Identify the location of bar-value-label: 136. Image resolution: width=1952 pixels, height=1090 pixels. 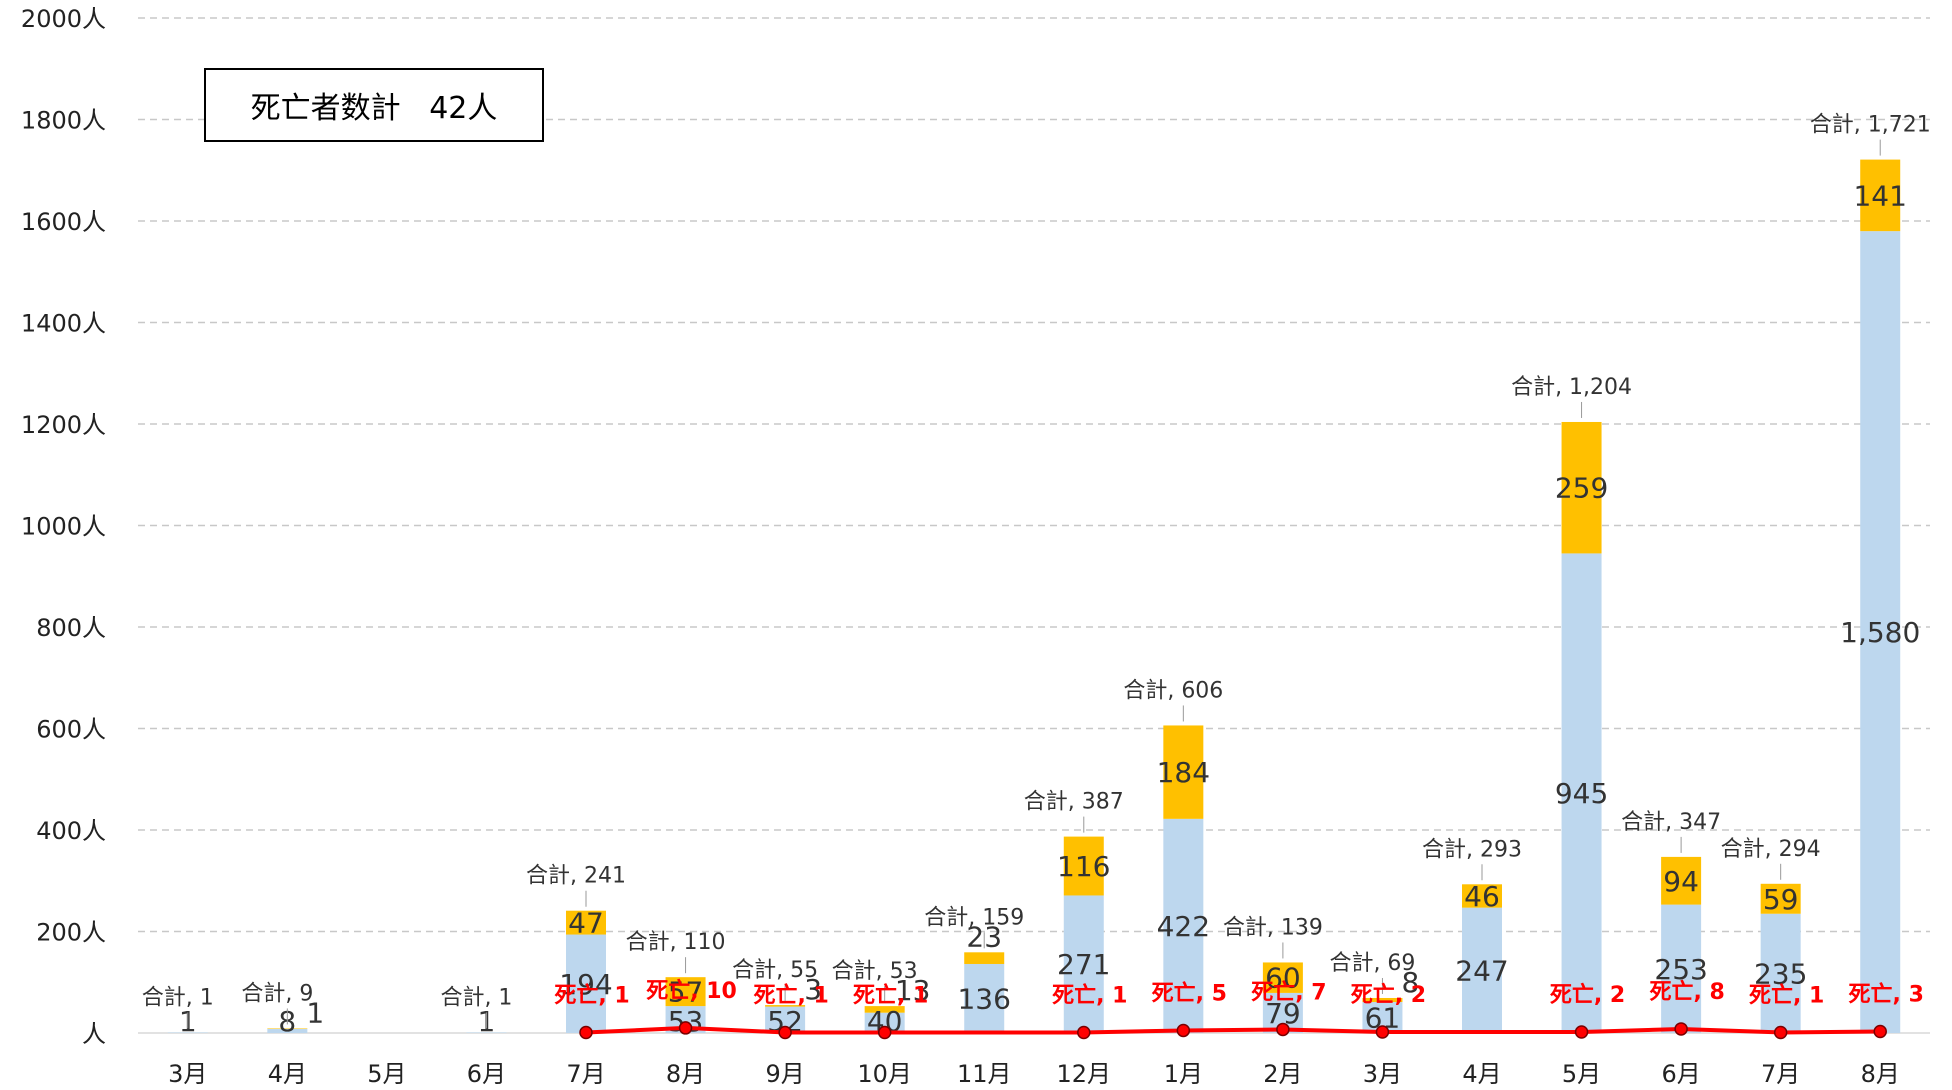
(983, 998).